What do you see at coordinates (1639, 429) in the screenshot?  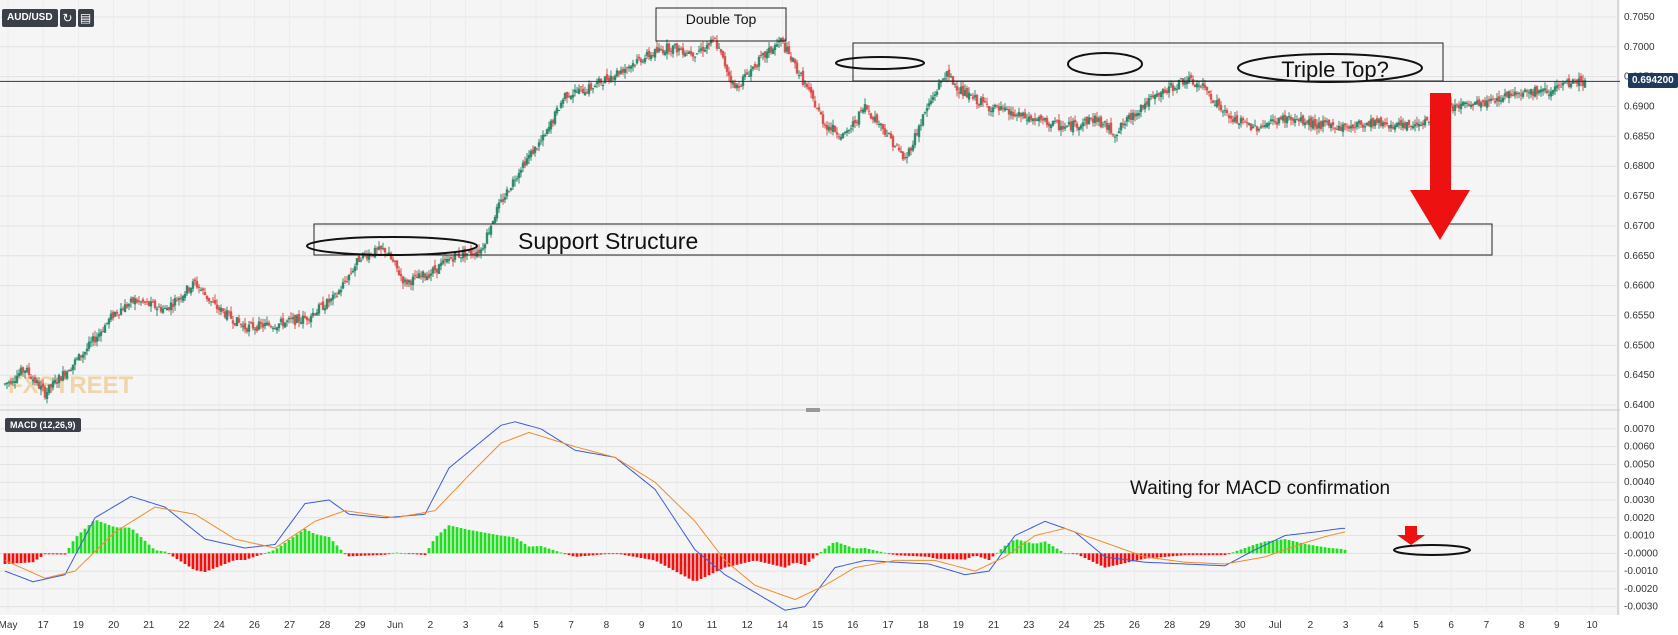 I see `macd-tick-label: 0.0070` at bounding box center [1639, 429].